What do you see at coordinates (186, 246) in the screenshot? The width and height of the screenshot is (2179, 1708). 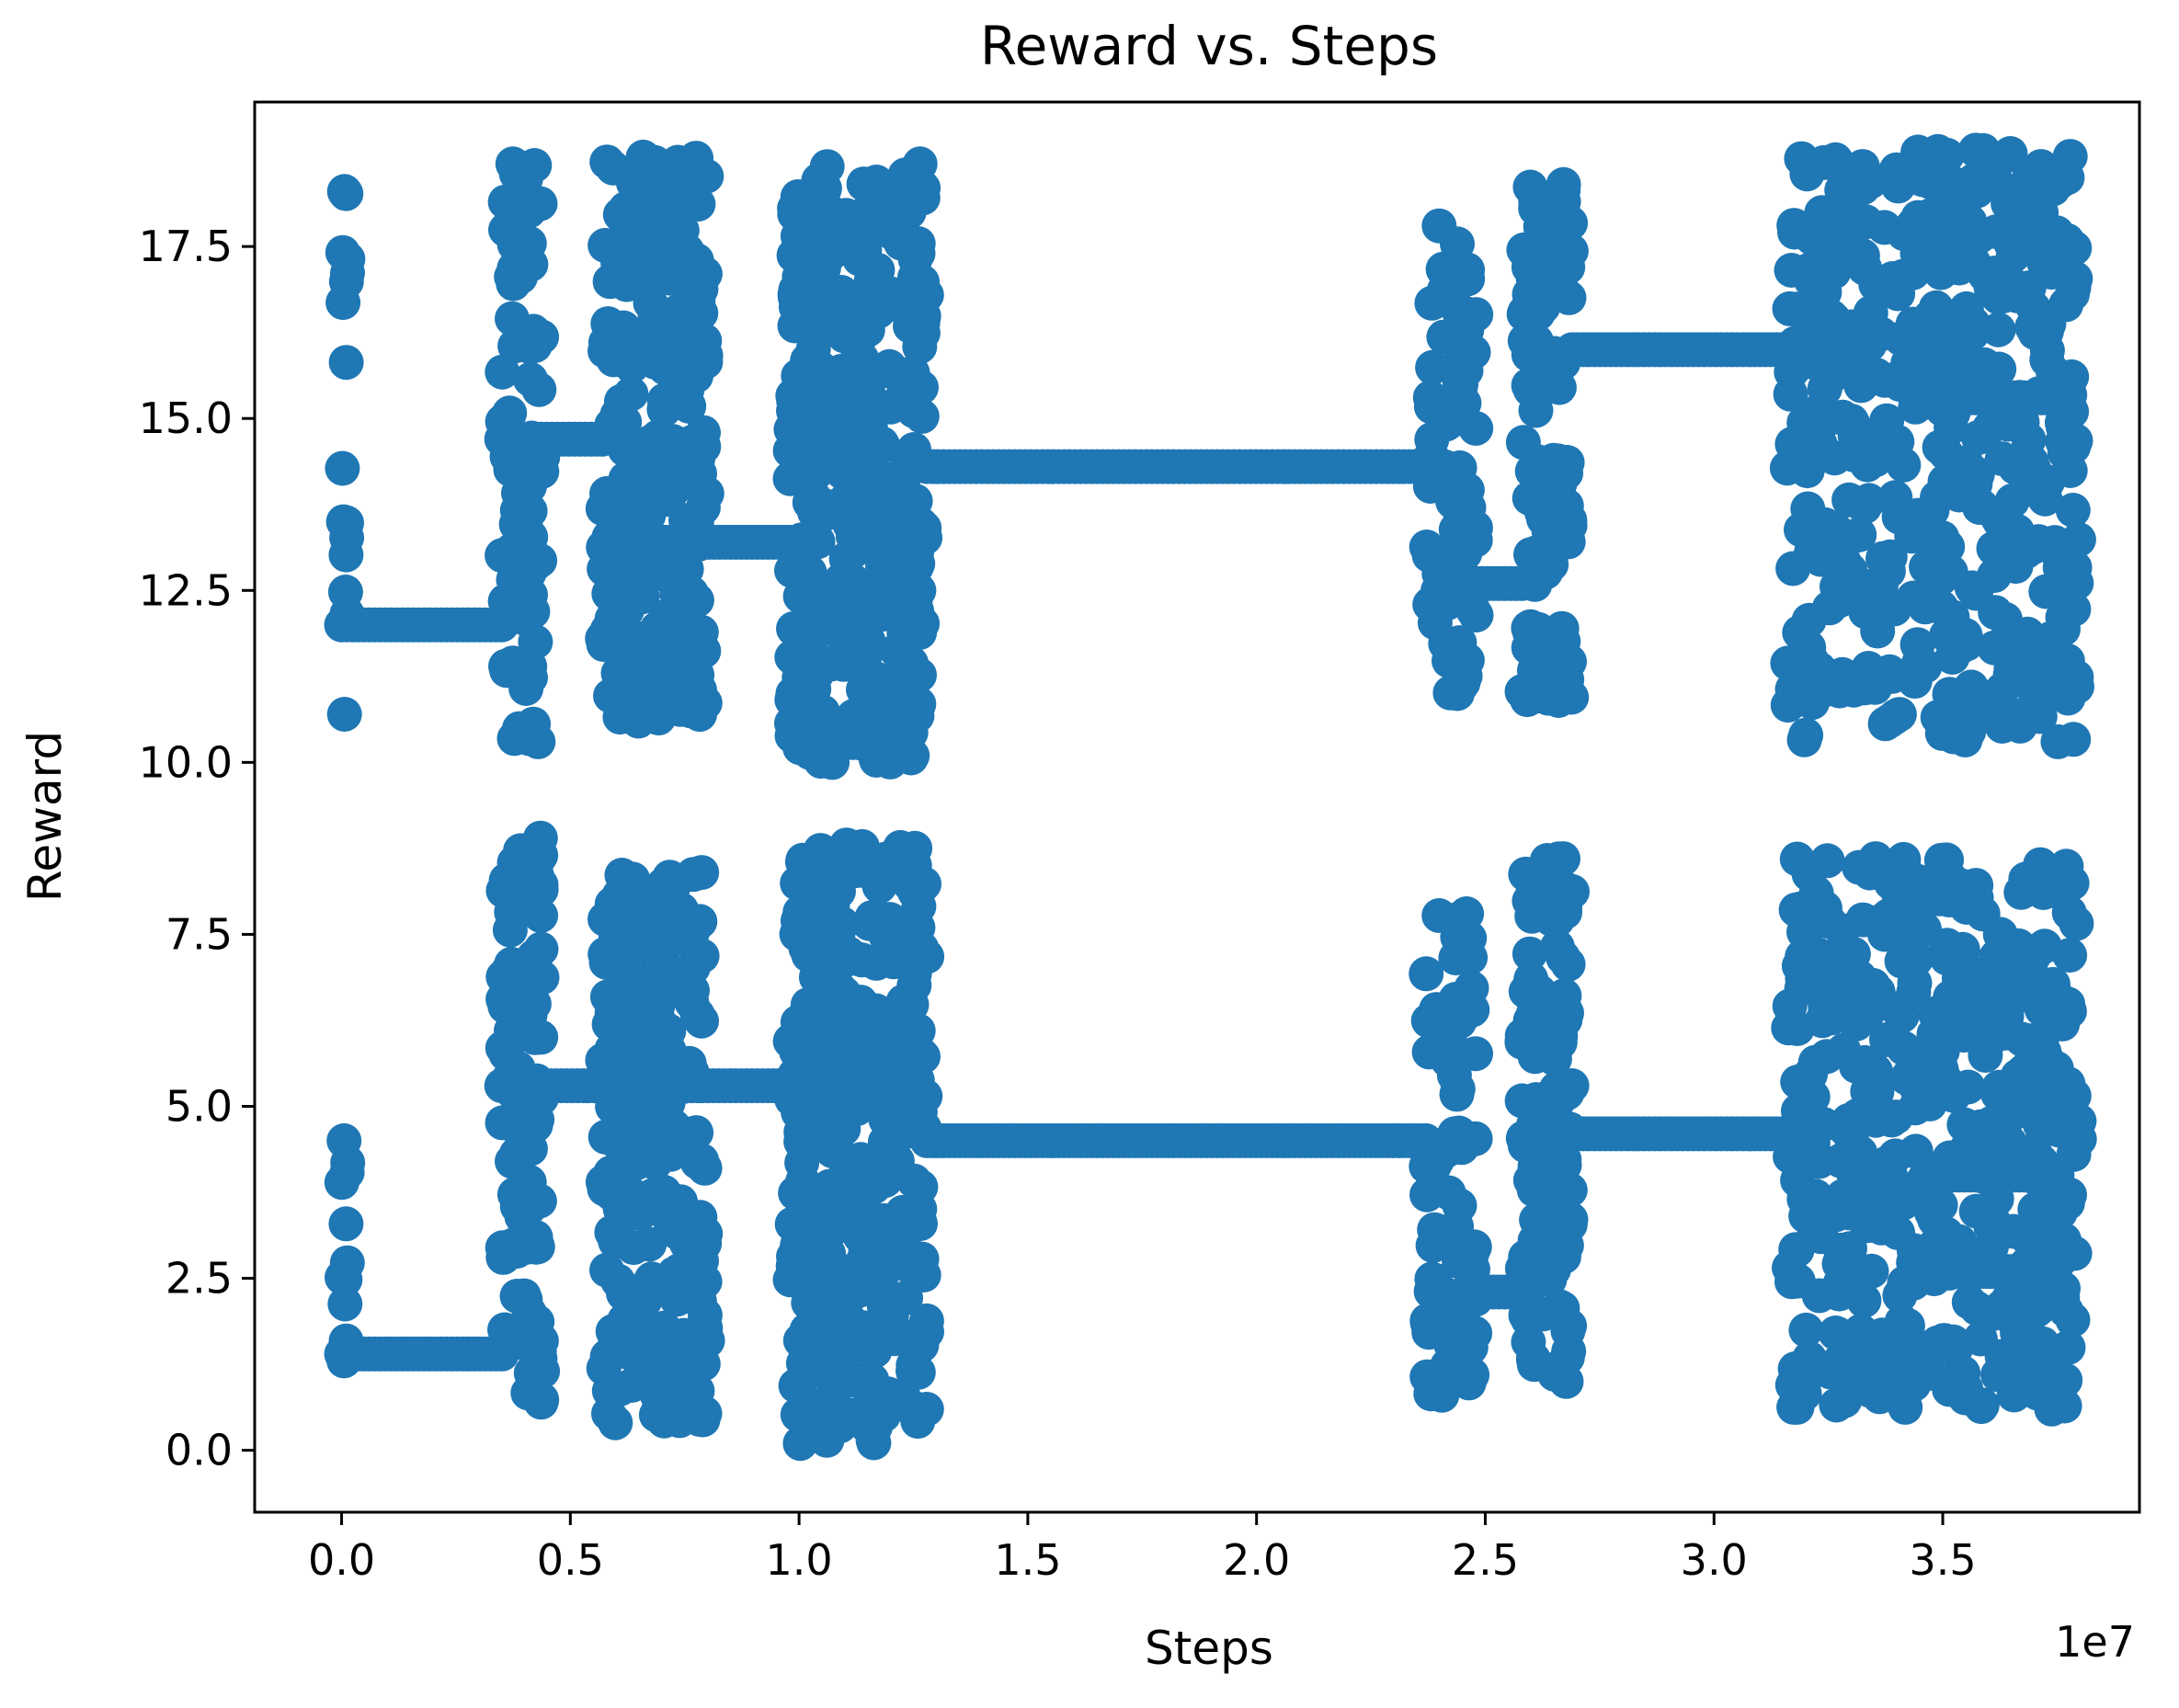 I see `y-tick-label: 17.5` at bounding box center [186, 246].